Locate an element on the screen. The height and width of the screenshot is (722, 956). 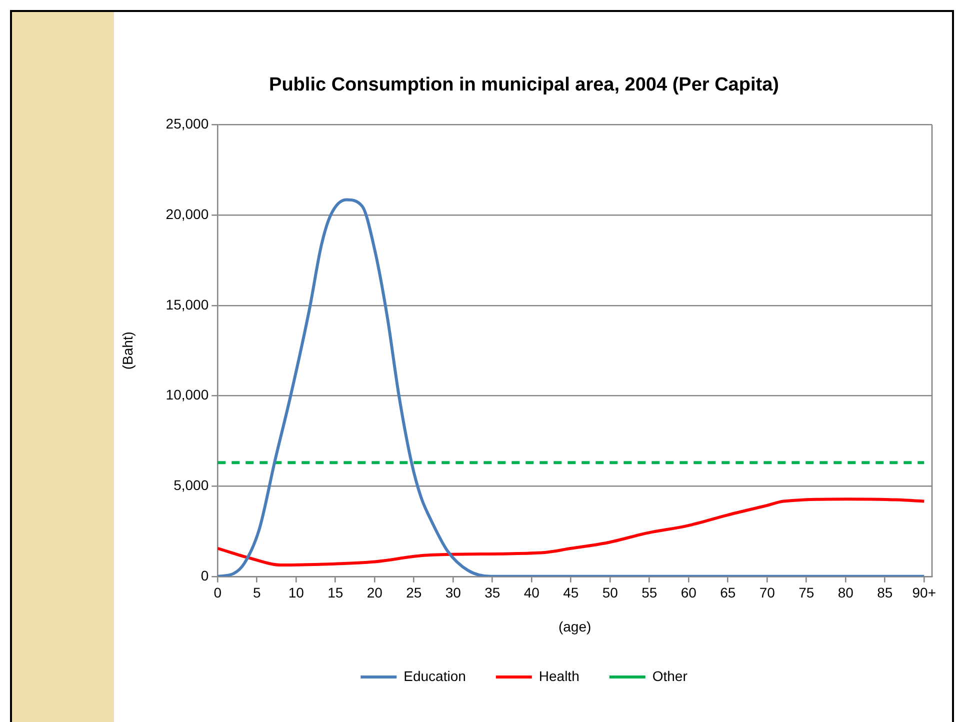
chart-title: Public Consumption in municipal area, 2004 (Per Capita) is located at coordinates (524, 85).